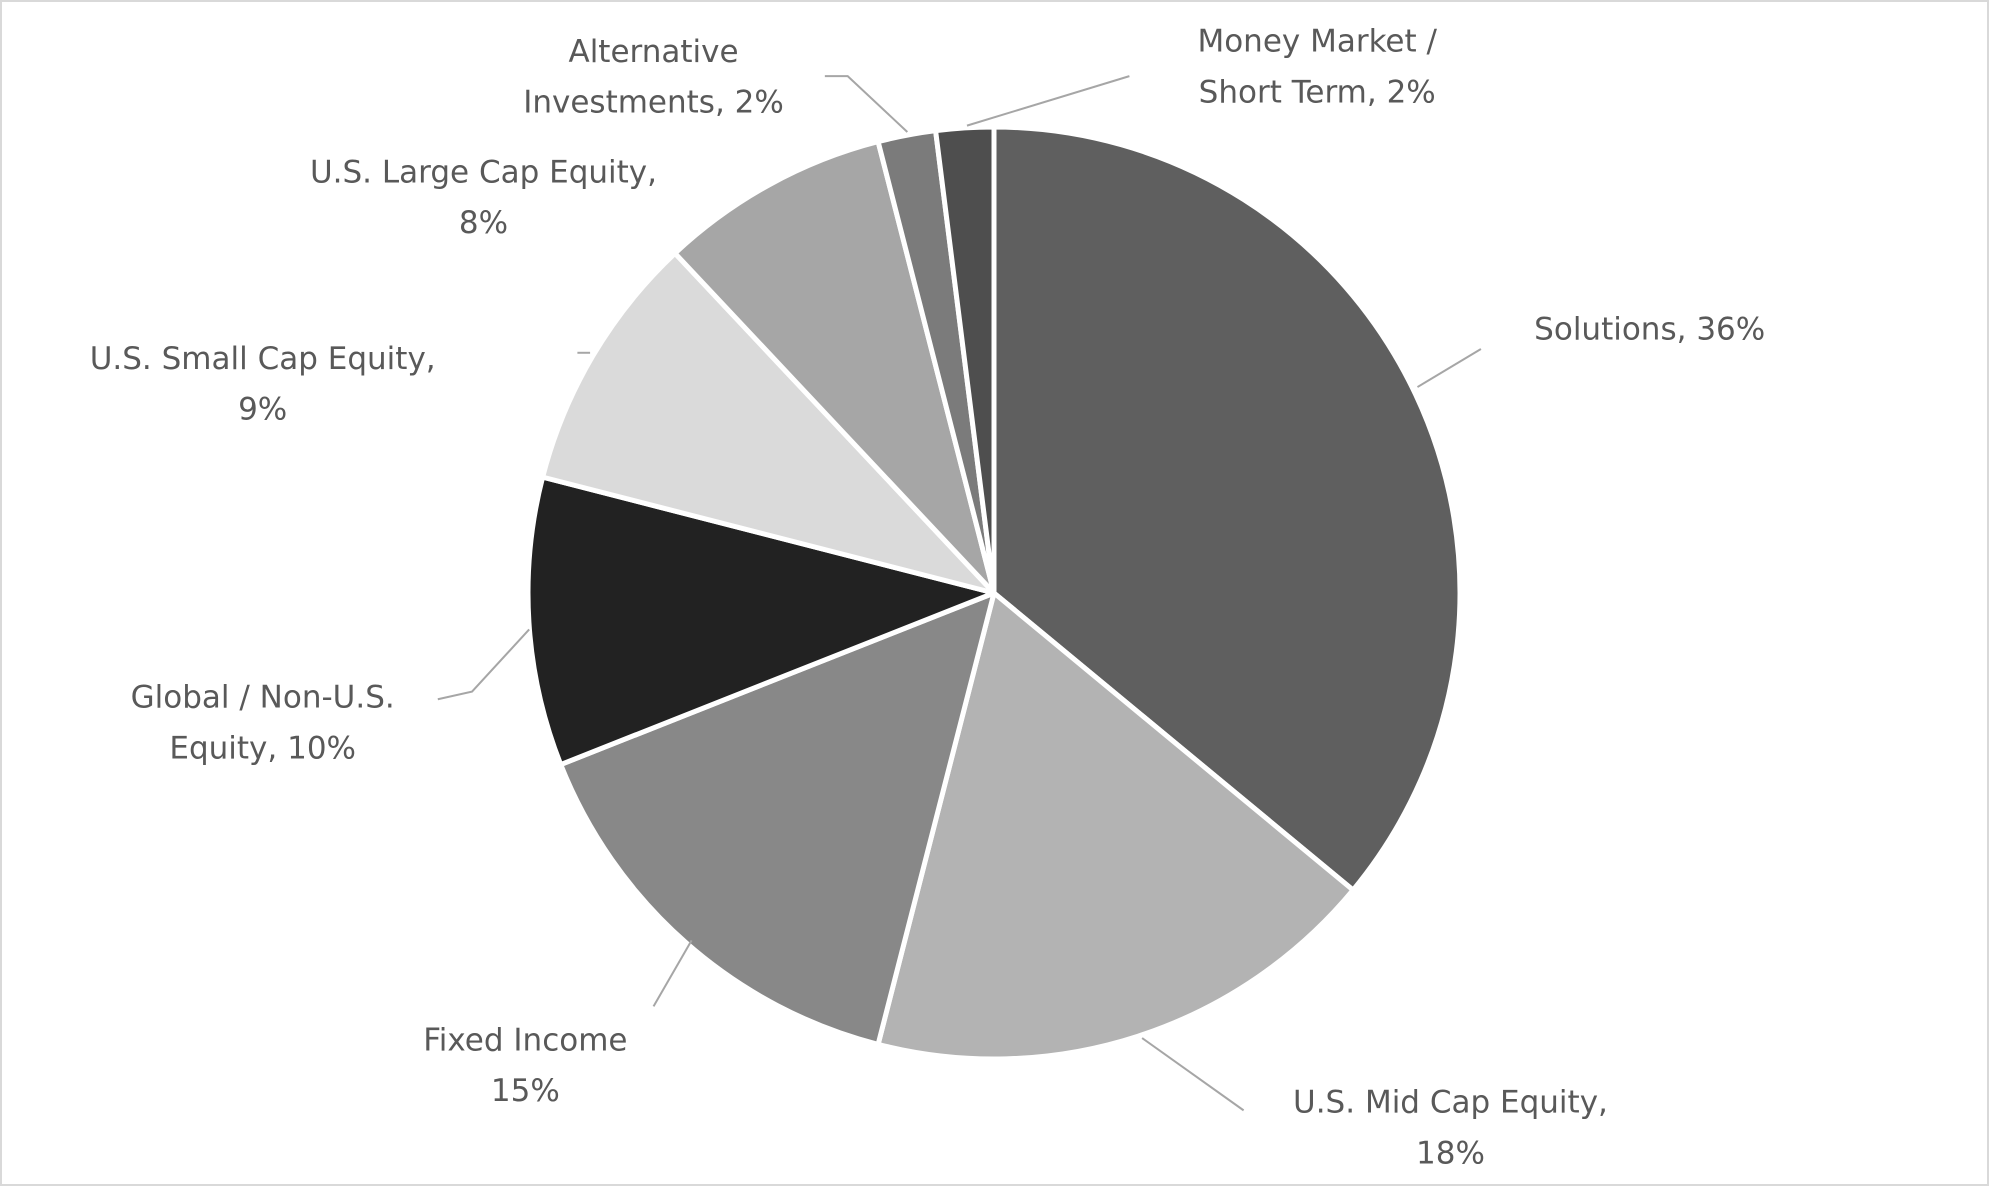  Describe the element at coordinates (1317, 42) in the screenshot. I see `data-label: Money Market /` at that location.